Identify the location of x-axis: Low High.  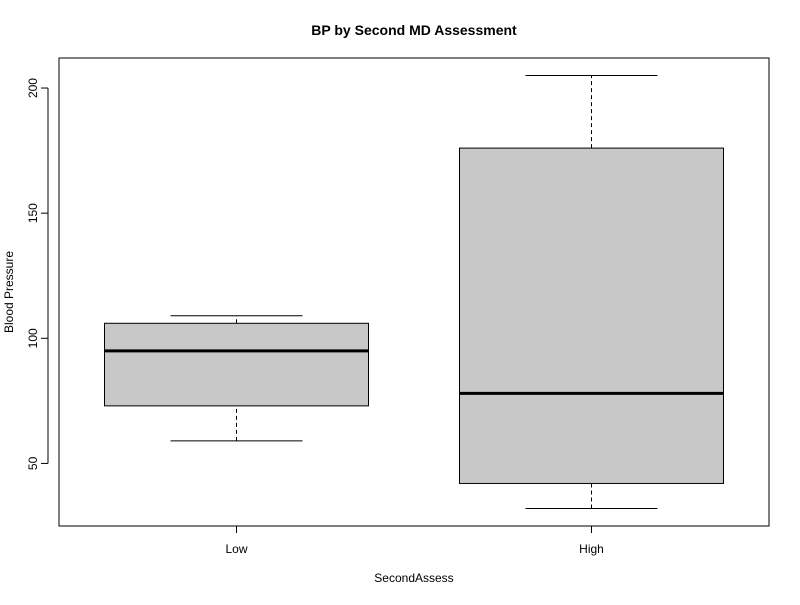
(414, 540).